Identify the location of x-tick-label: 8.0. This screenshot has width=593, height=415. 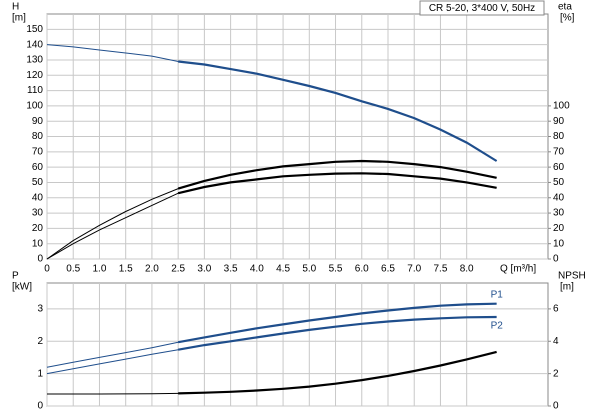
(467, 269).